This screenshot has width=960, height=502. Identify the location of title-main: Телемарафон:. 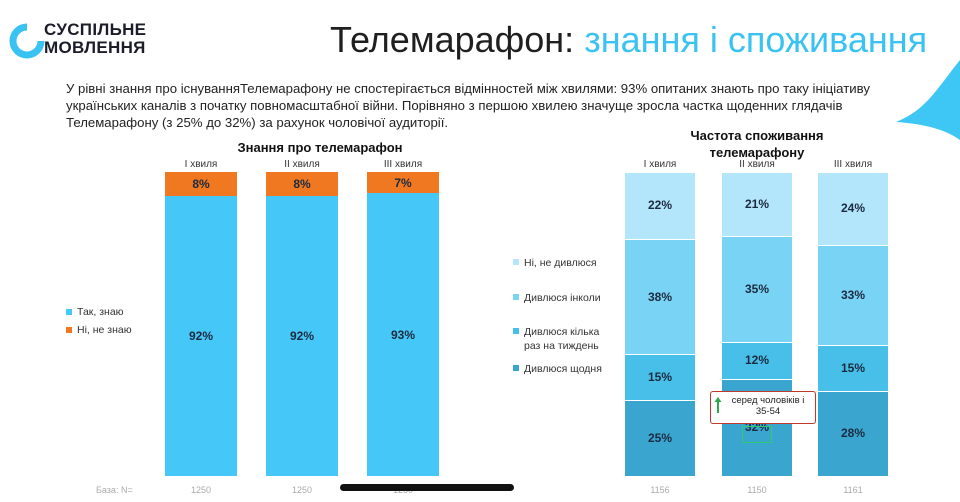
(452, 39).